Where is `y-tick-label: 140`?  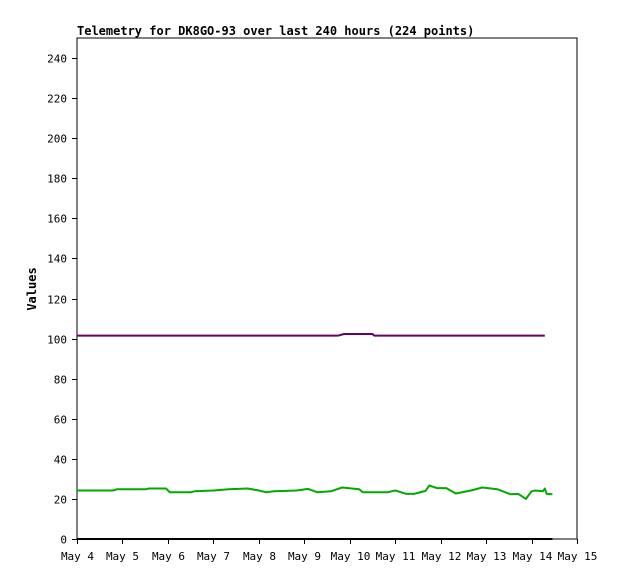 y-tick-label: 140 is located at coordinates (57, 259).